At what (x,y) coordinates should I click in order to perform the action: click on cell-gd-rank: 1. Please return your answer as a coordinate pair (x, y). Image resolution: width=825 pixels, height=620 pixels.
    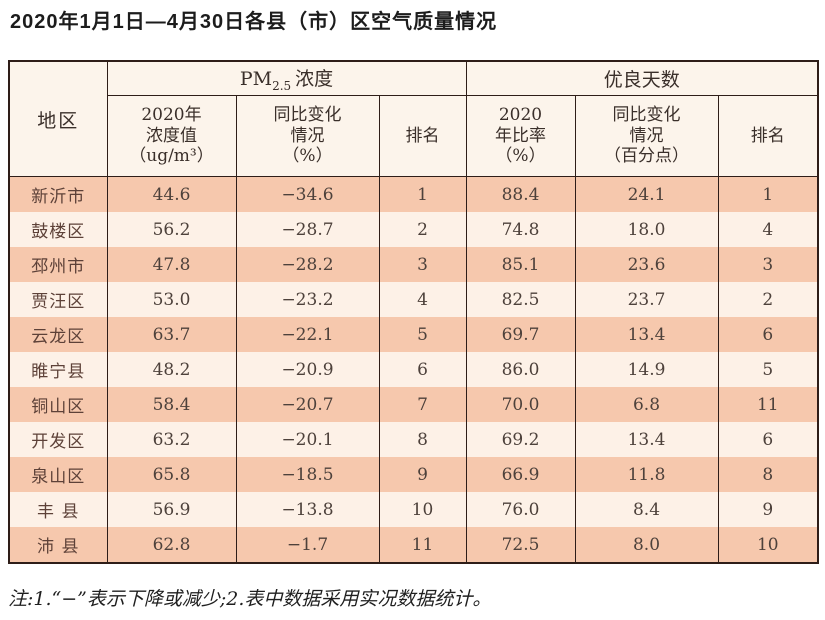
    Looking at the image, I should click on (768, 194).